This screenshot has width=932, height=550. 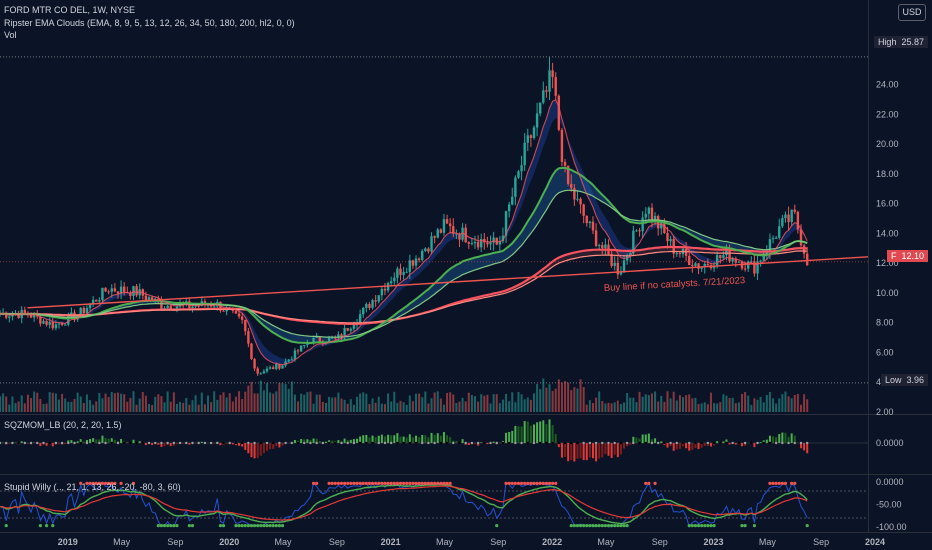 I want to click on symbol-legend: FORD MTR CO DEL, 1W, NYSE, so click(x=70, y=10).